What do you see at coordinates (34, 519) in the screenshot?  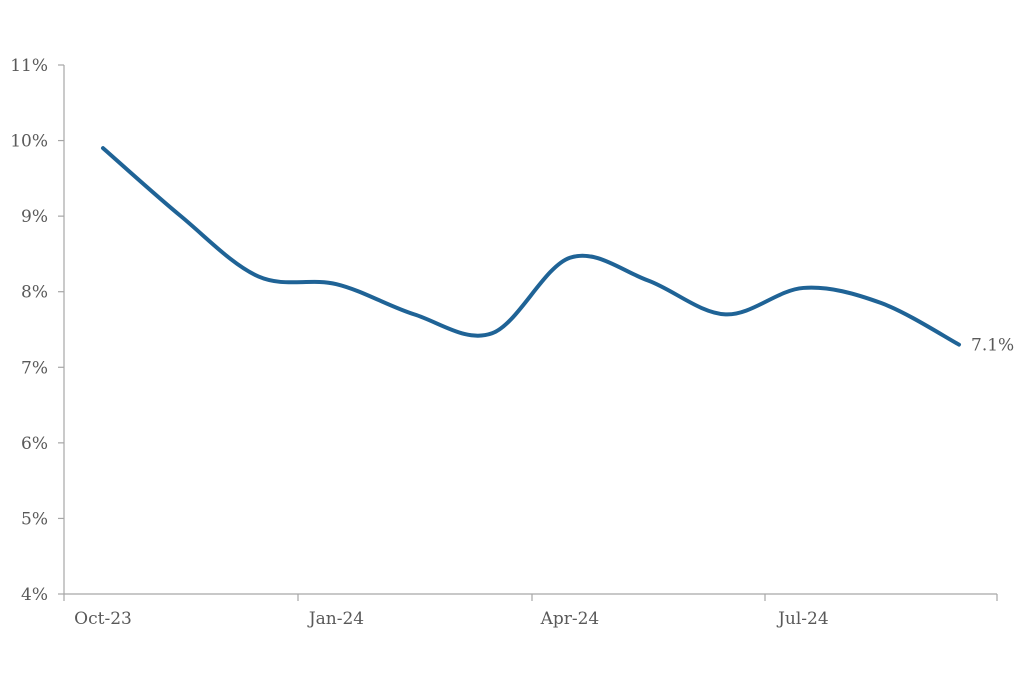 I see `y-tick-label: 5%` at bounding box center [34, 519].